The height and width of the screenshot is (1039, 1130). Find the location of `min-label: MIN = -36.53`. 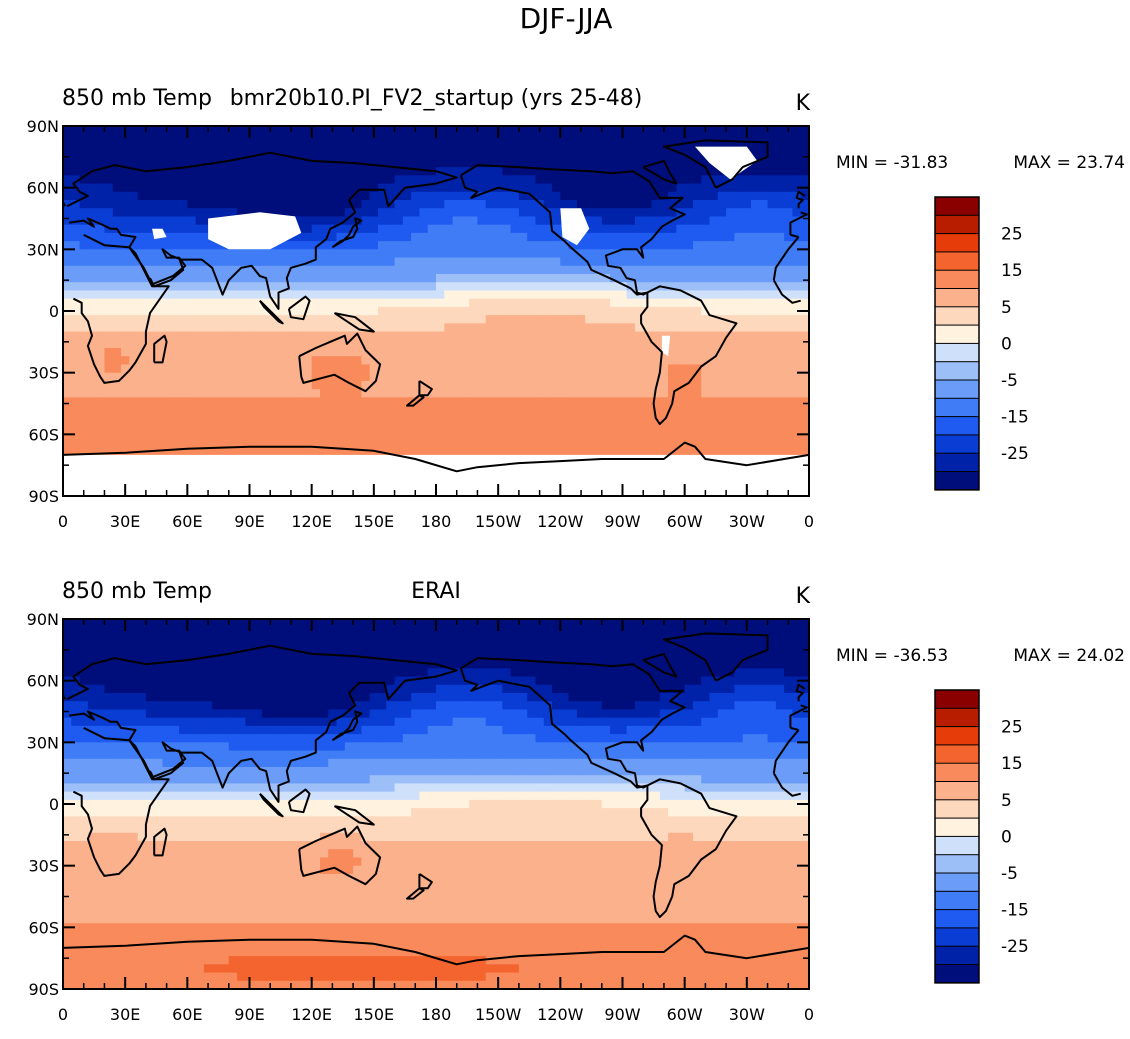

min-label: MIN = -36.53 is located at coordinates (892, 656).